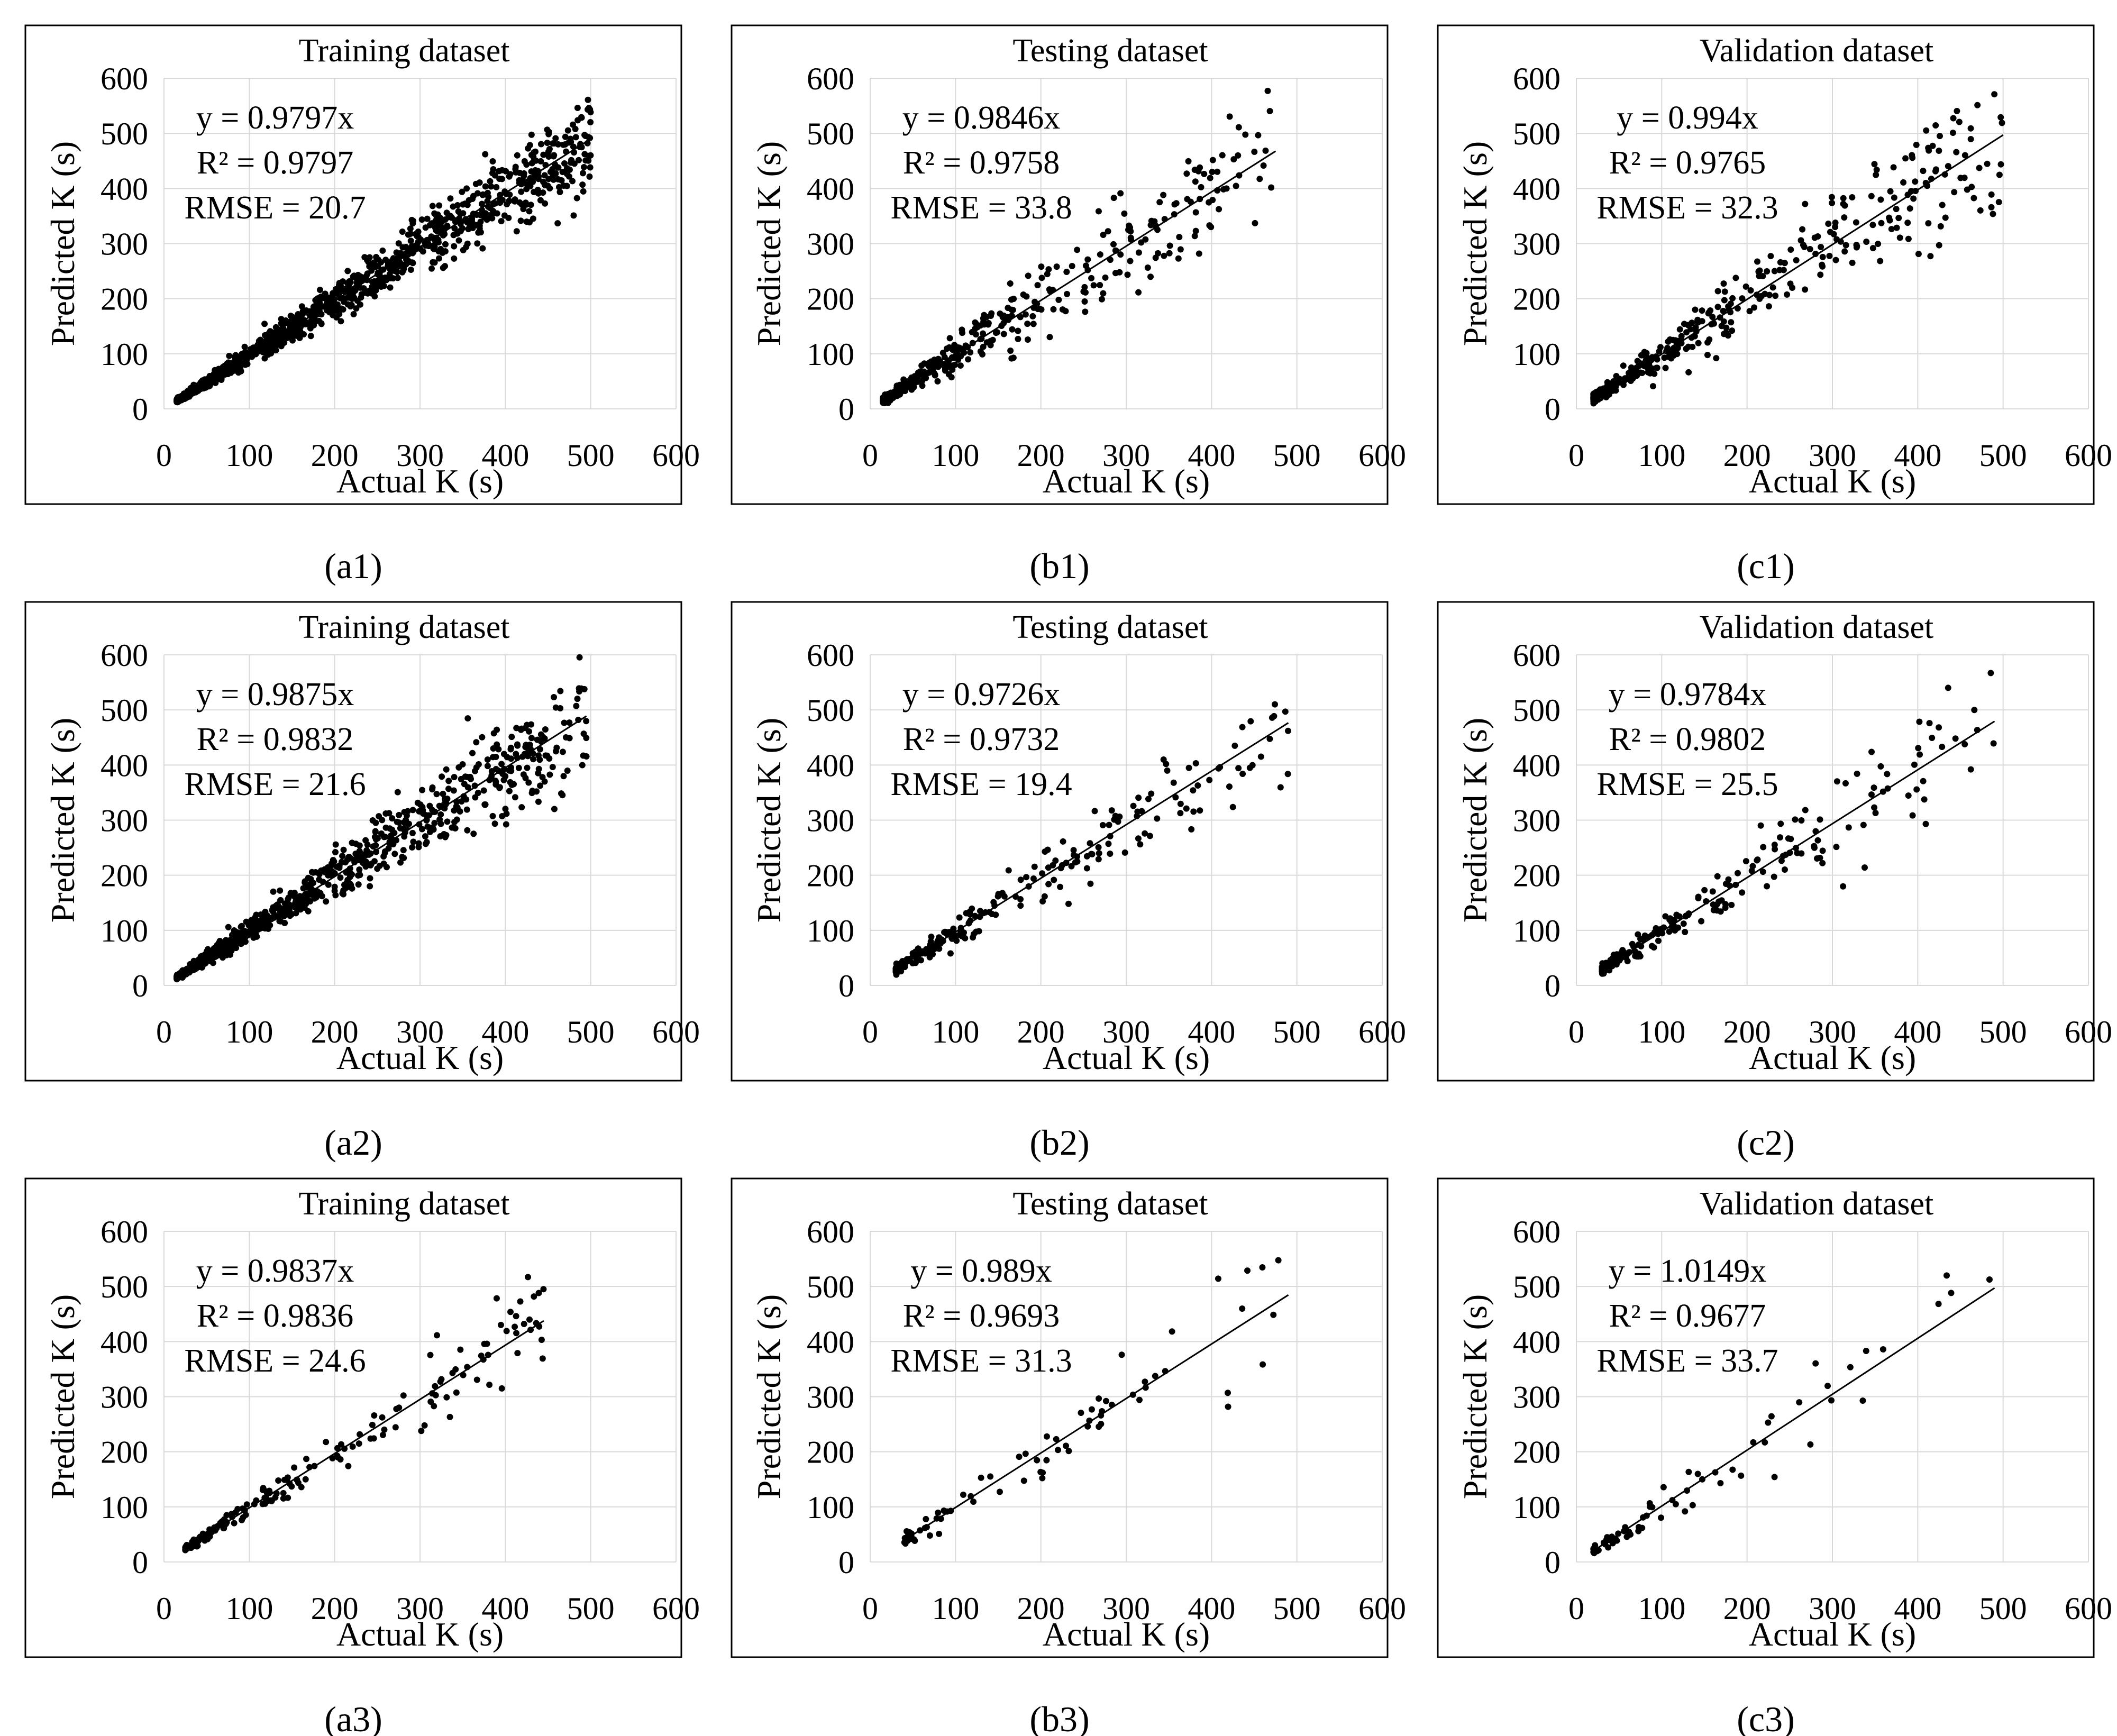  I want to click on y-axis-label: Predicted K (s), so click(1475, 820).